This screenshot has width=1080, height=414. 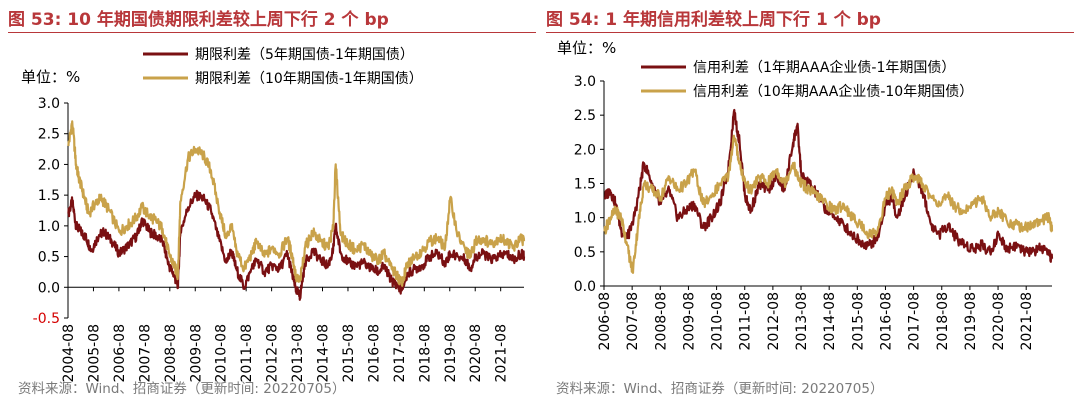 What do you see at coordinates (713, 20) in the screenshot?
I see `chart-title: 图 54: 1 年期信用利差较上周下行 1 个 bp` at bounding box center [713, 20].